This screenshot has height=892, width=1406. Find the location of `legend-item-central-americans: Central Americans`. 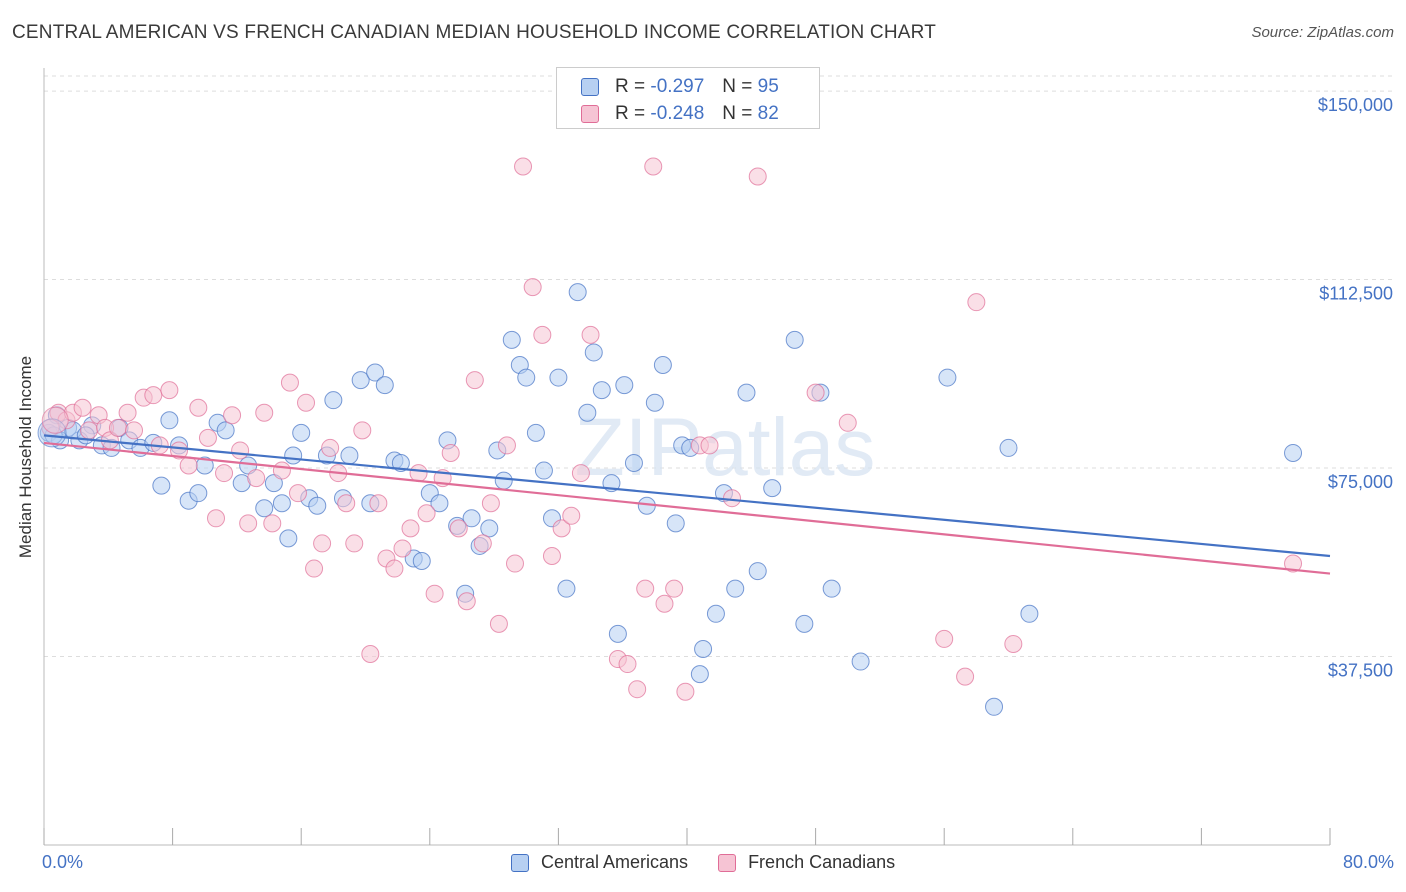

legend-item-central-americans: Central Americans is located at coordinates (599, 862).